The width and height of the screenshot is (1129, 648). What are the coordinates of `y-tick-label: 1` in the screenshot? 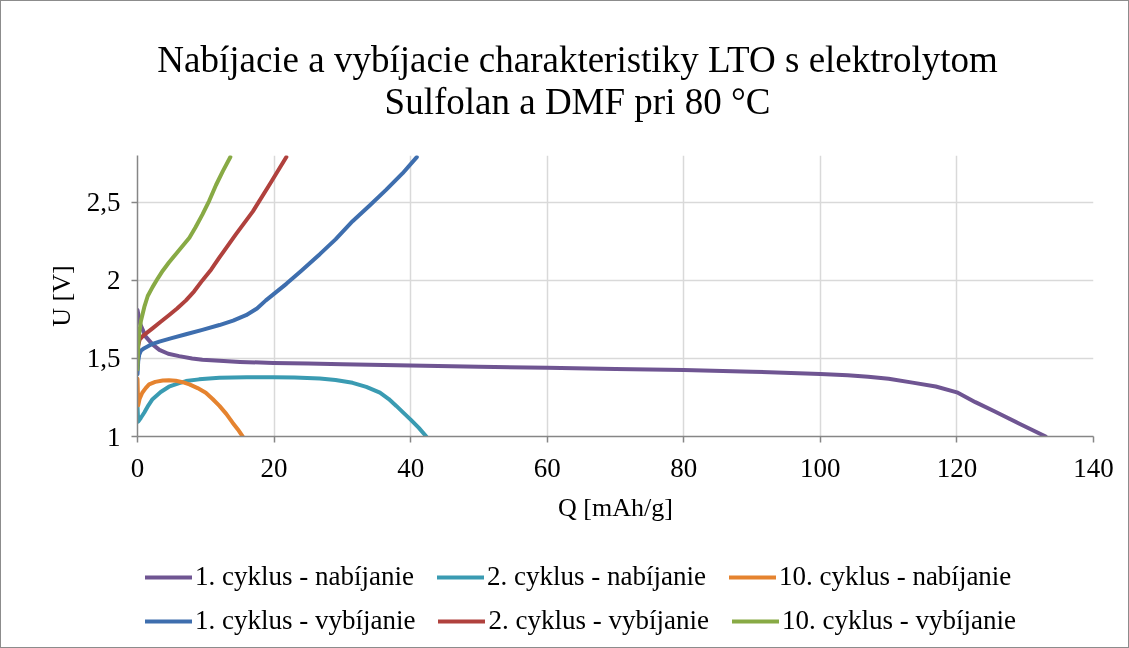 It's located at (114, 436).